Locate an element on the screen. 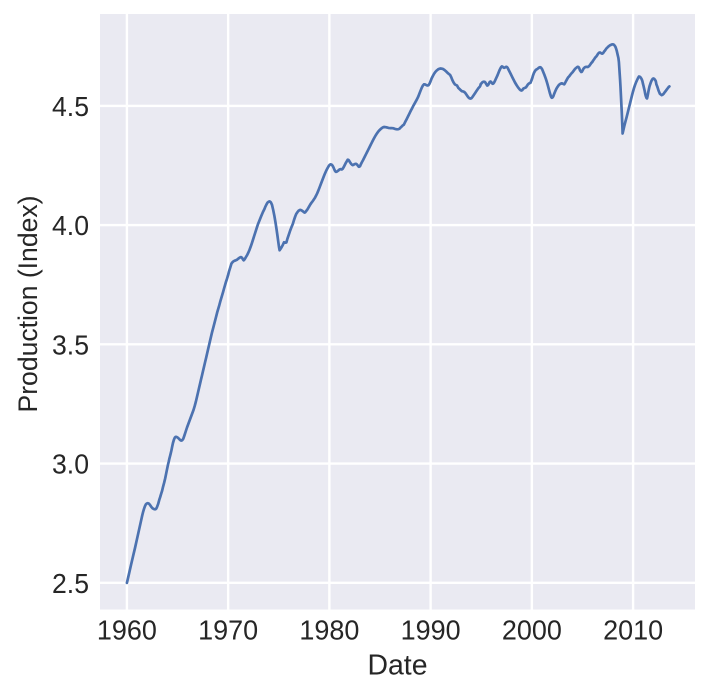 This screenshot has width=714, height=697. svg-text: 3.0 is located at coordinates (70, 464).